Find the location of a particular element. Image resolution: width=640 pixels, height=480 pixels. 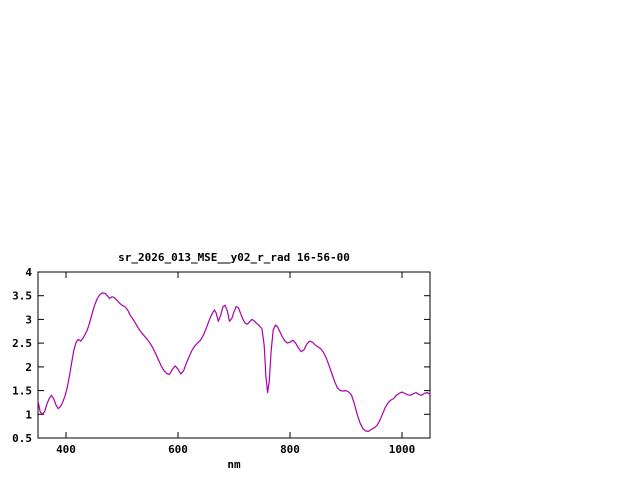

y-tick-label: 3.5 is located at coordinates (22, 296).